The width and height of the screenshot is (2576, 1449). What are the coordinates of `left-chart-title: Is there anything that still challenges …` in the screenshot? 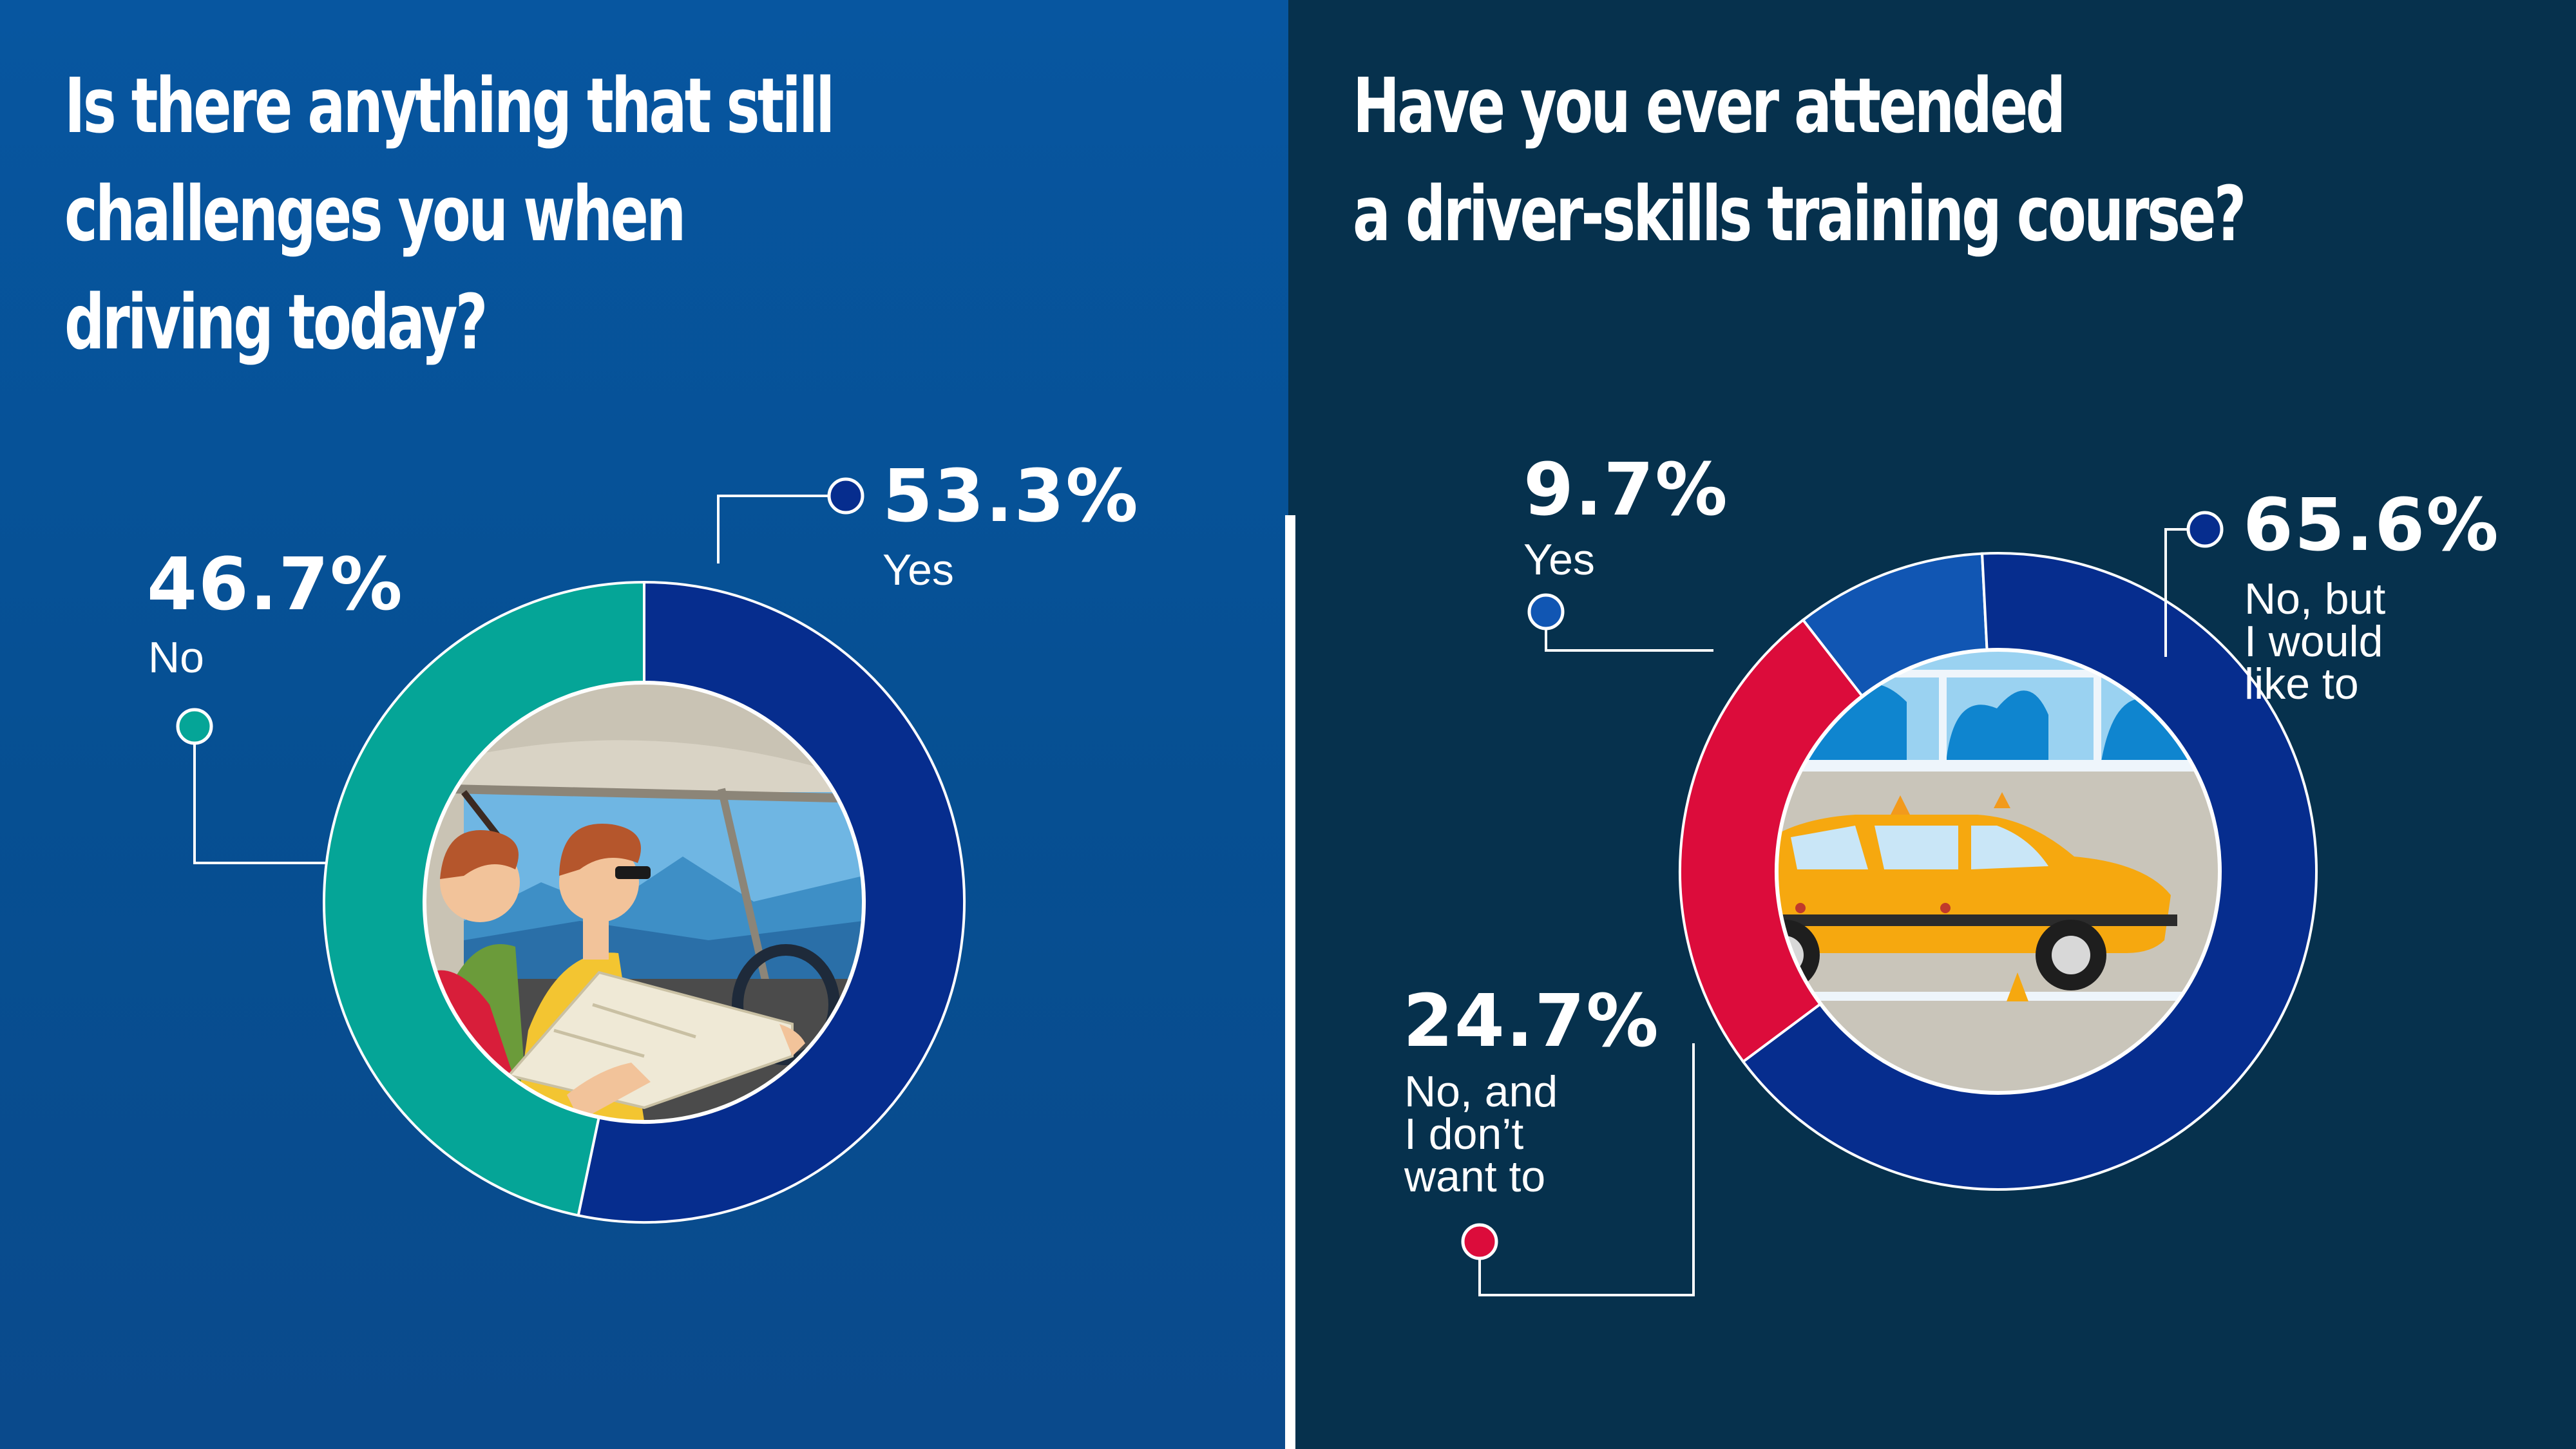 It's located at (449, 214).